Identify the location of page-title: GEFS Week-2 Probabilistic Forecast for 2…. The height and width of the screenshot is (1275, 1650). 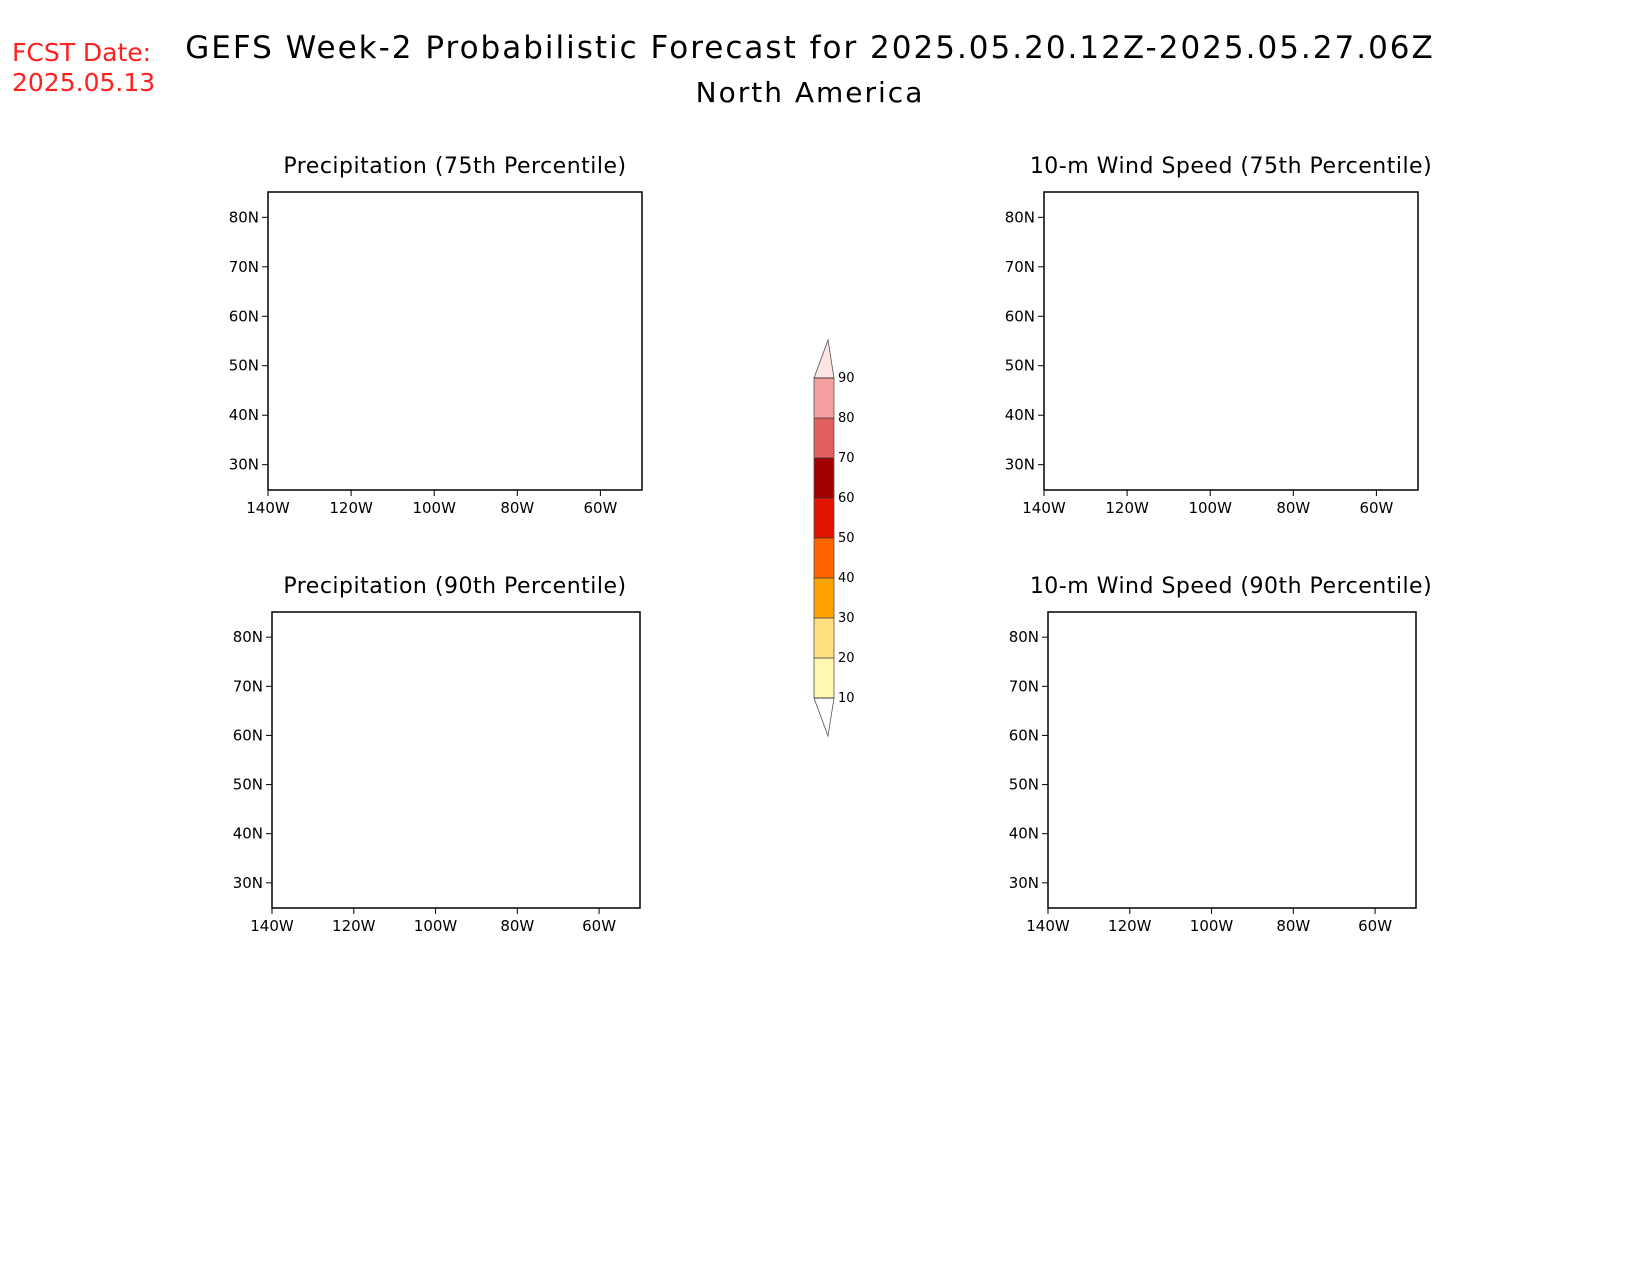
(810, 48).